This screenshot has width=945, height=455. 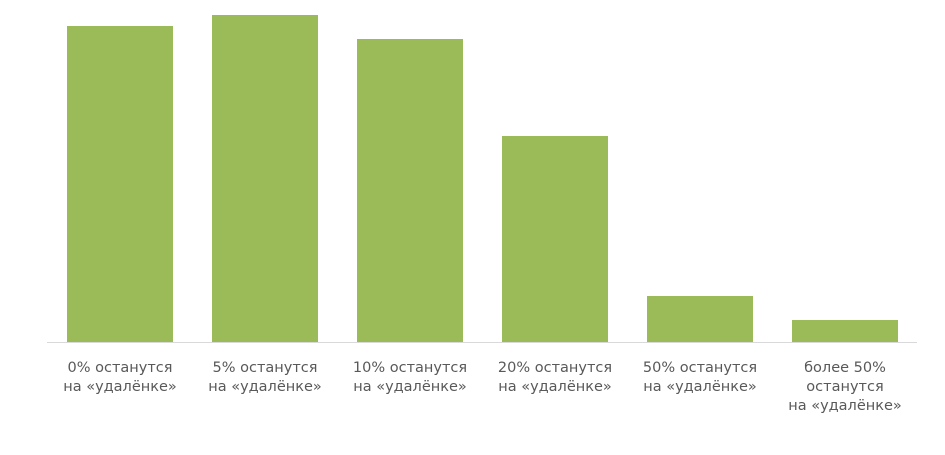 I want to click on x-tick-label: 5% останутся на «удалёнке», so click(x=265, y=377).